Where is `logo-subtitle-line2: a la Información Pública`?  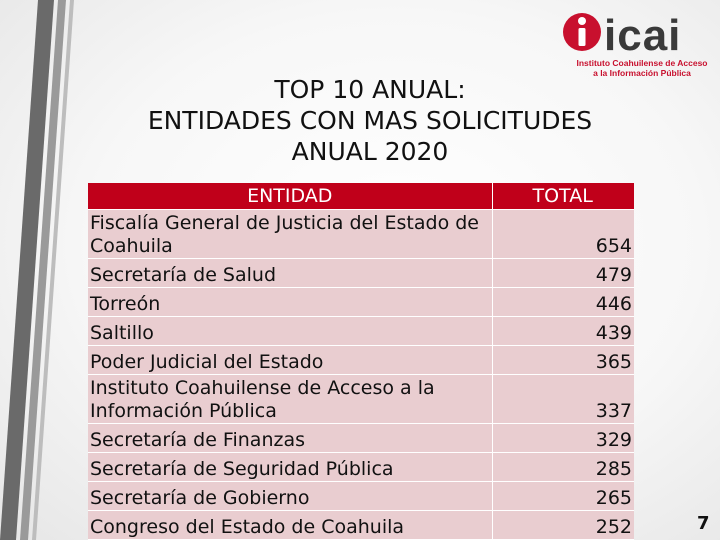
logo-subtitle-line2: a la Información Pública is located at coordinates (642, 73).